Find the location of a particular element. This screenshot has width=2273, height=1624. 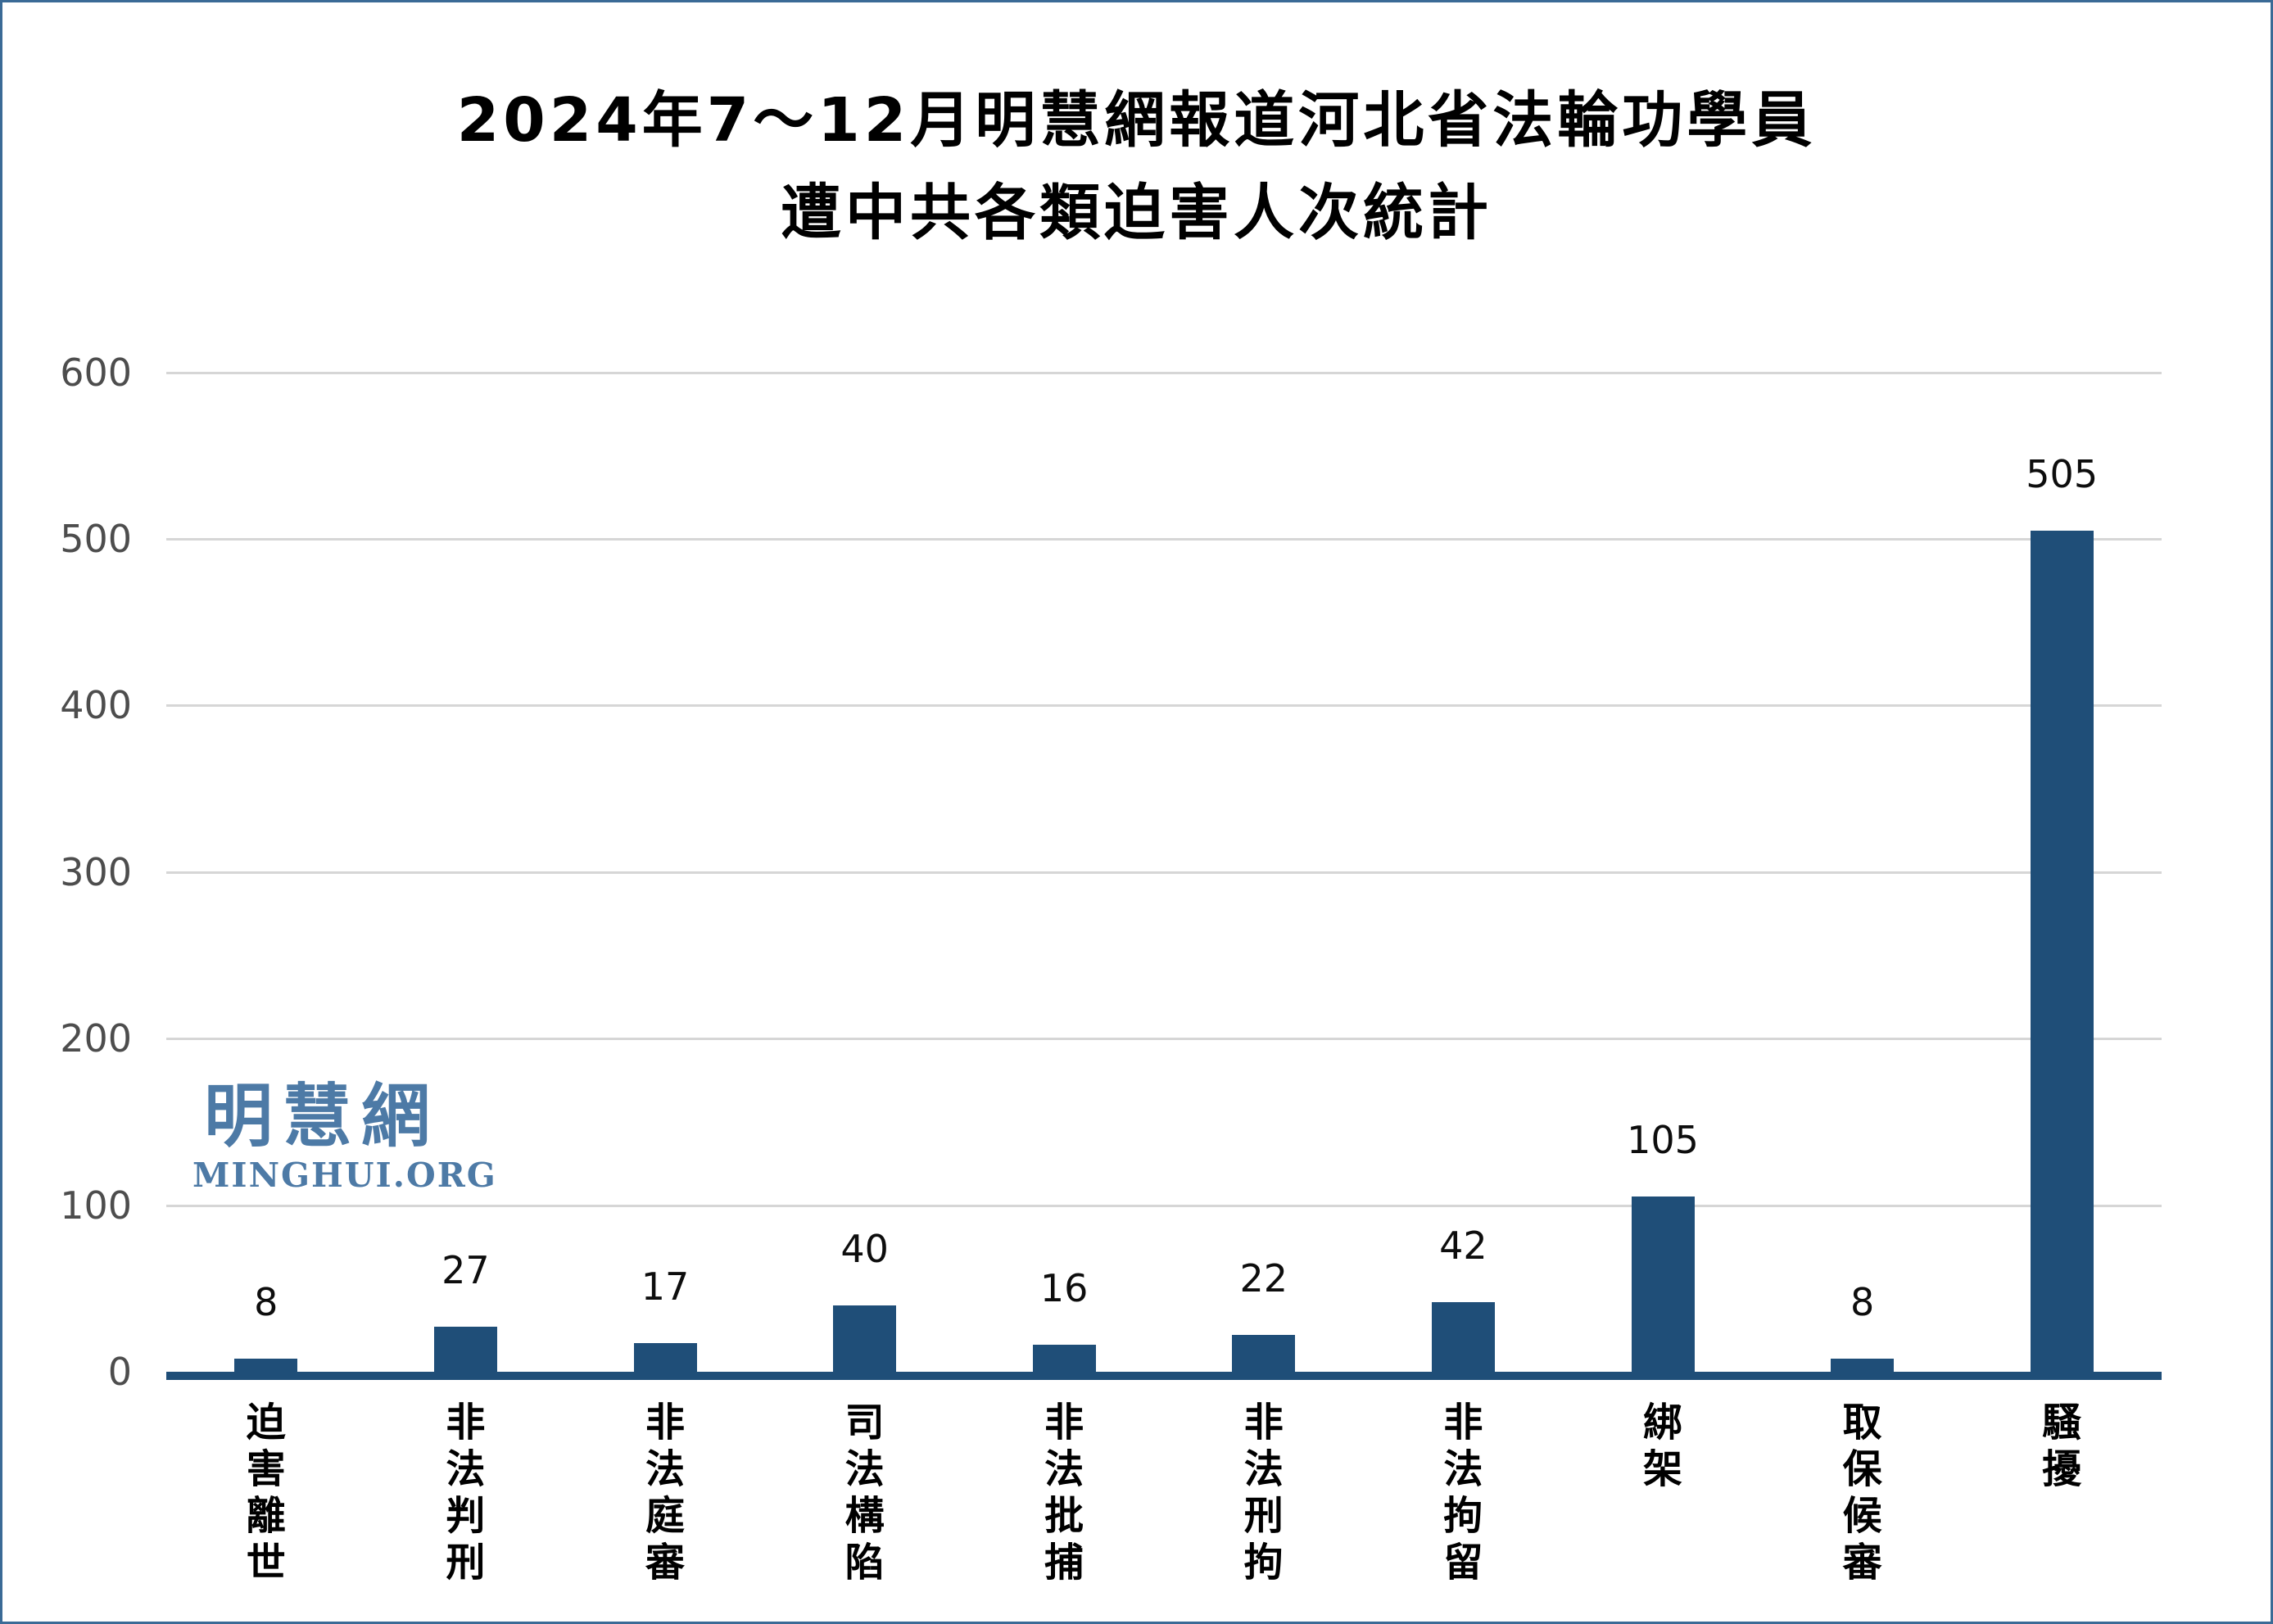

x-axis-label-char: 司 is located at coordinates (864, 1422).